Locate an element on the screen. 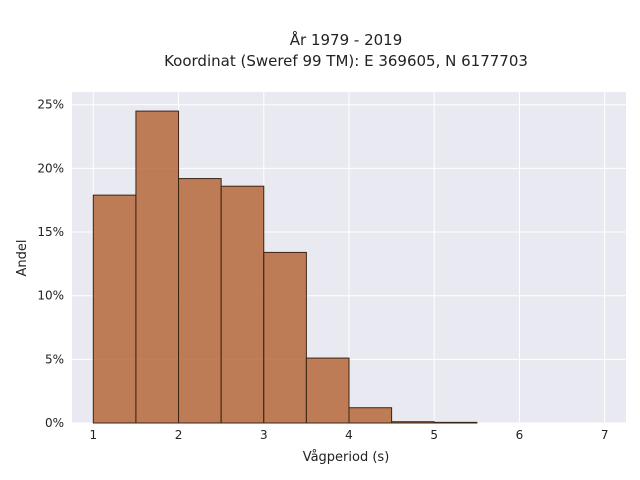 Image resolution: width=640 pixels, height=480 pixels. x-axis-label: Vågperiod (s) is located at coordinates (346, 457).